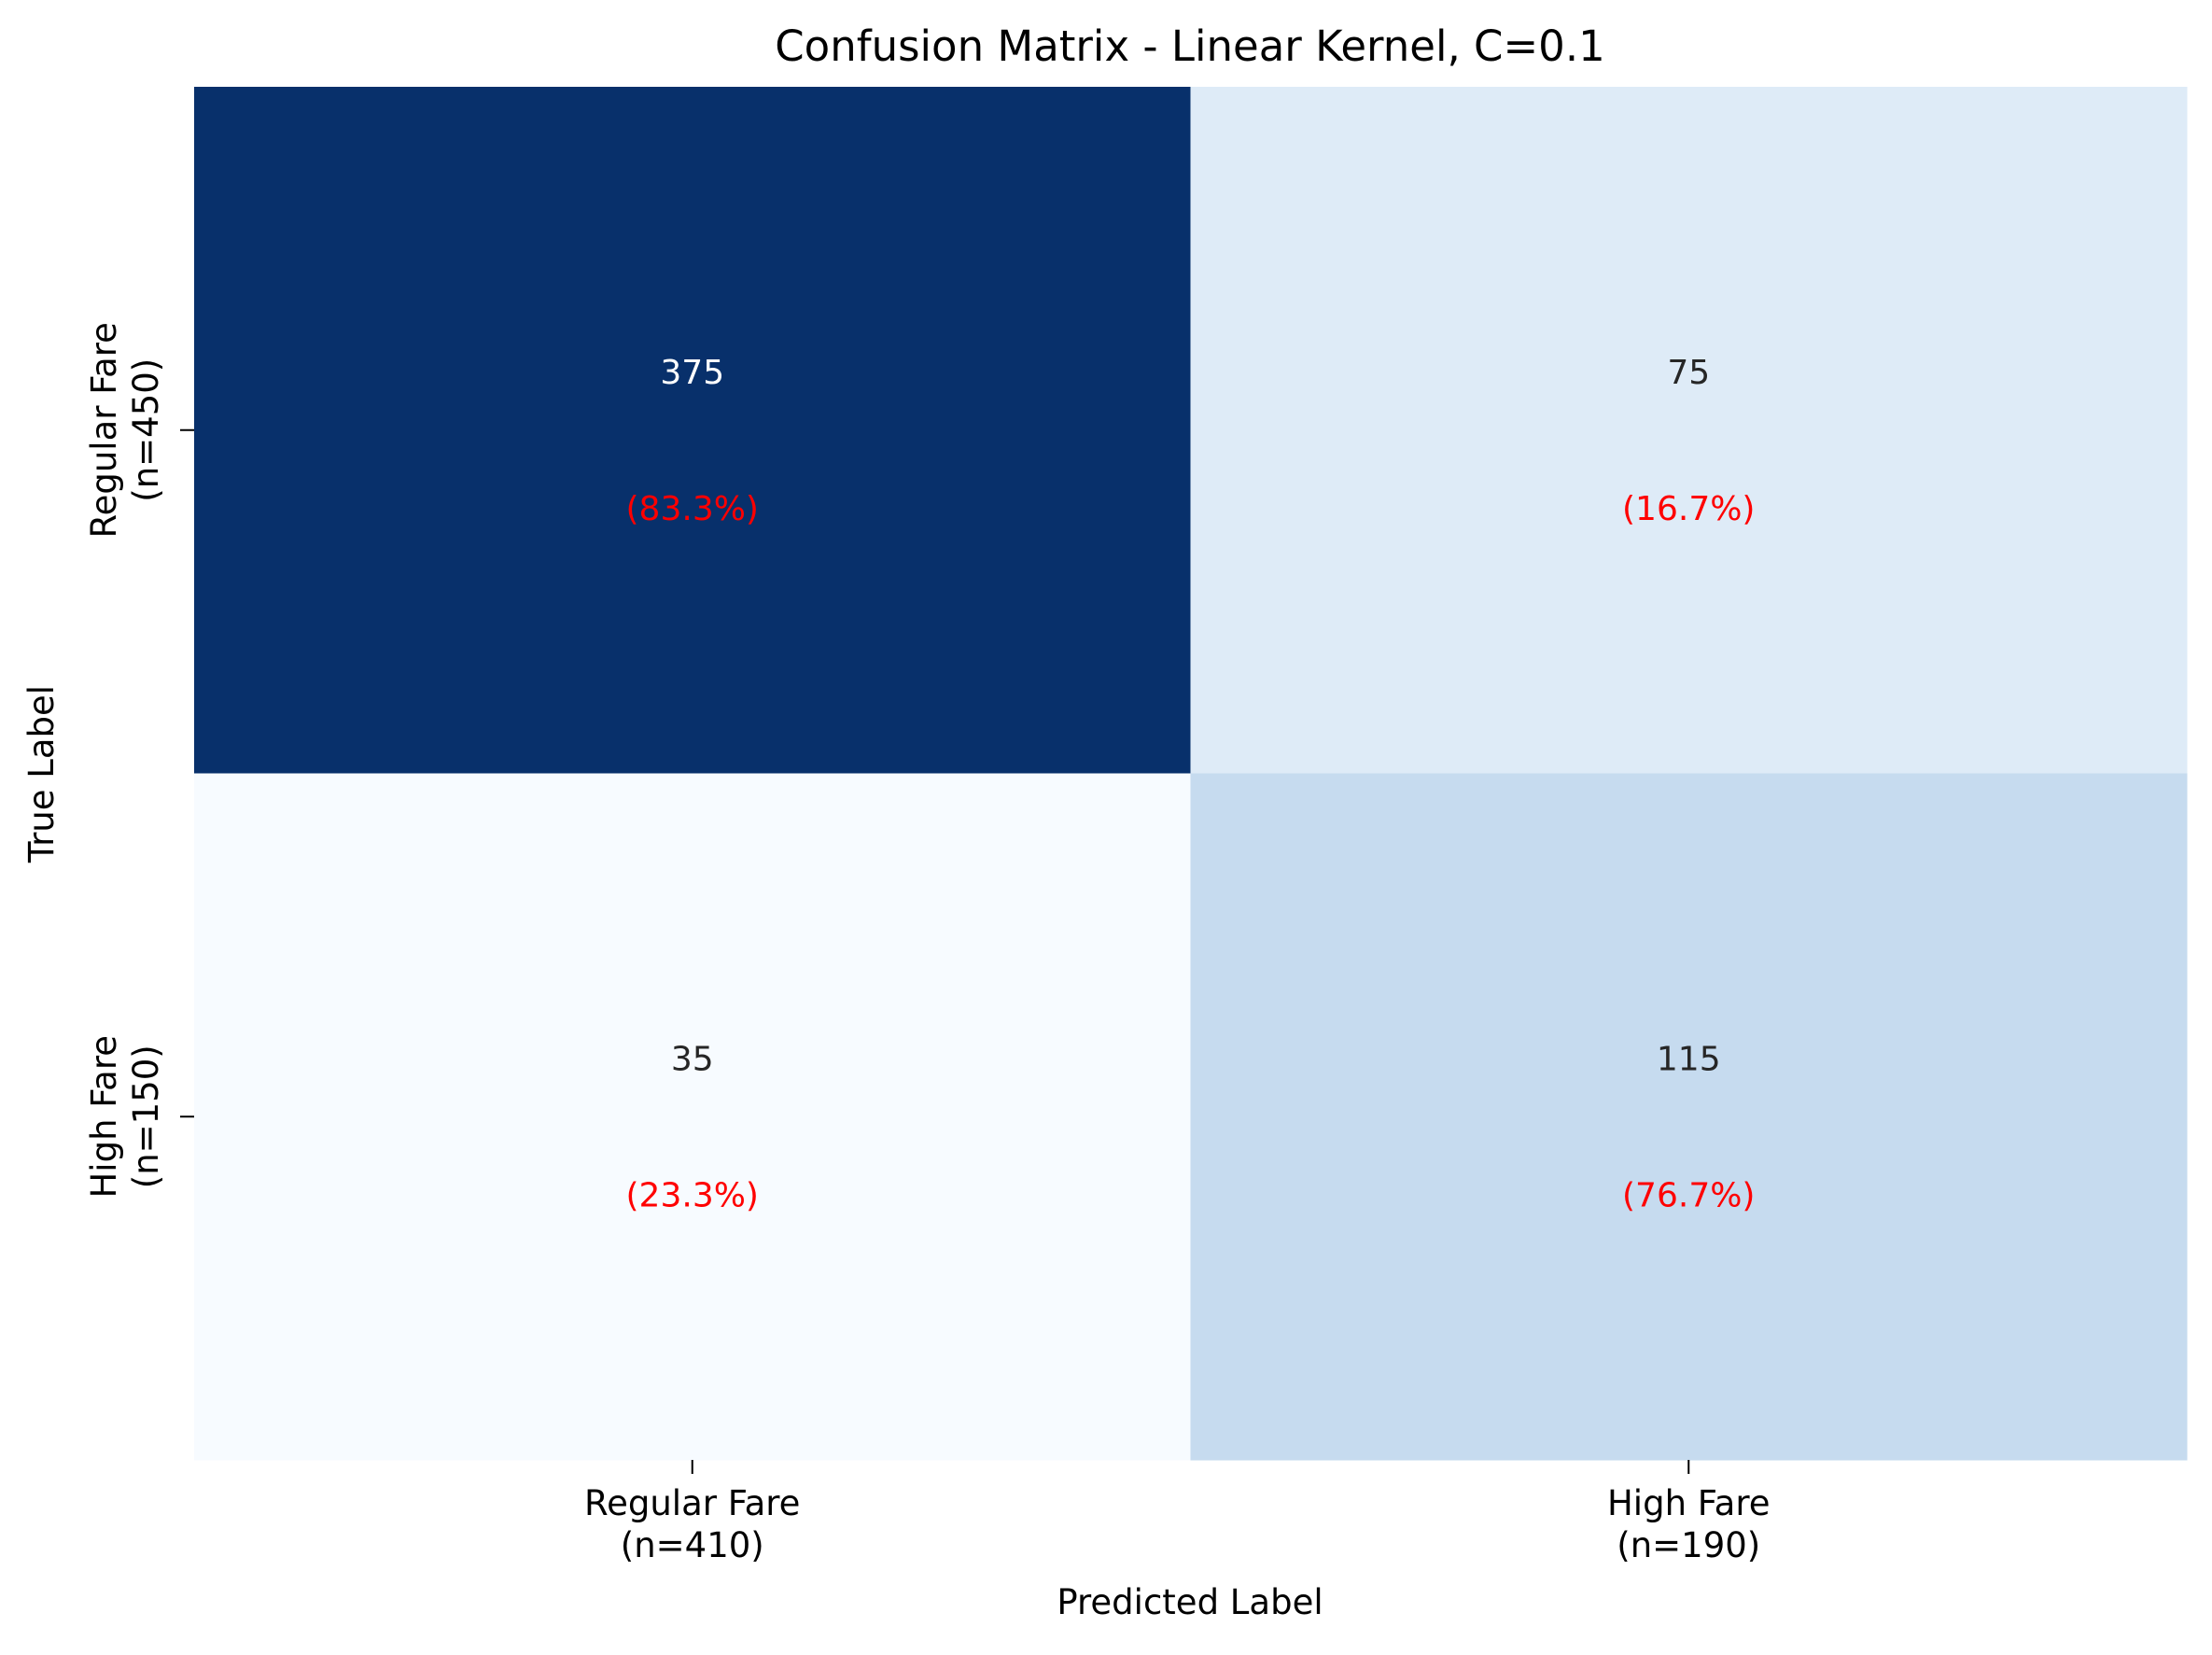  Describe the element at coordinates (1190, 46) in the screenshot. I see `chart-title: Confusion Matrix - Linear Kernel, C=0.1` at that location.